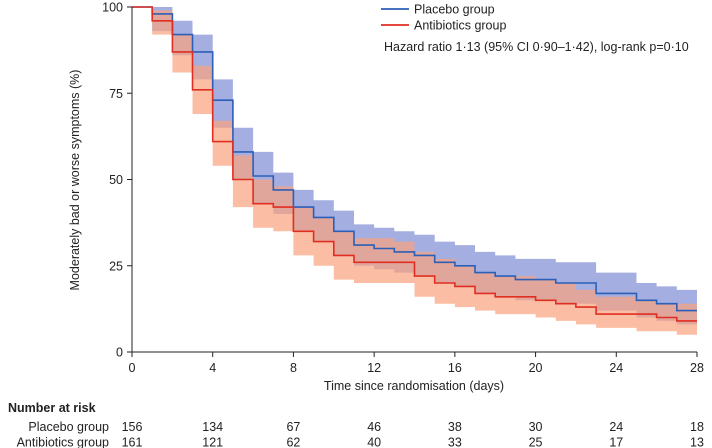 Image resolution: width=712 pixels, height=448 pixels. Describe the element at coordinates (443, 18) in the screenshot. I see `legend: Placebo group Antibiotics group` at that location.